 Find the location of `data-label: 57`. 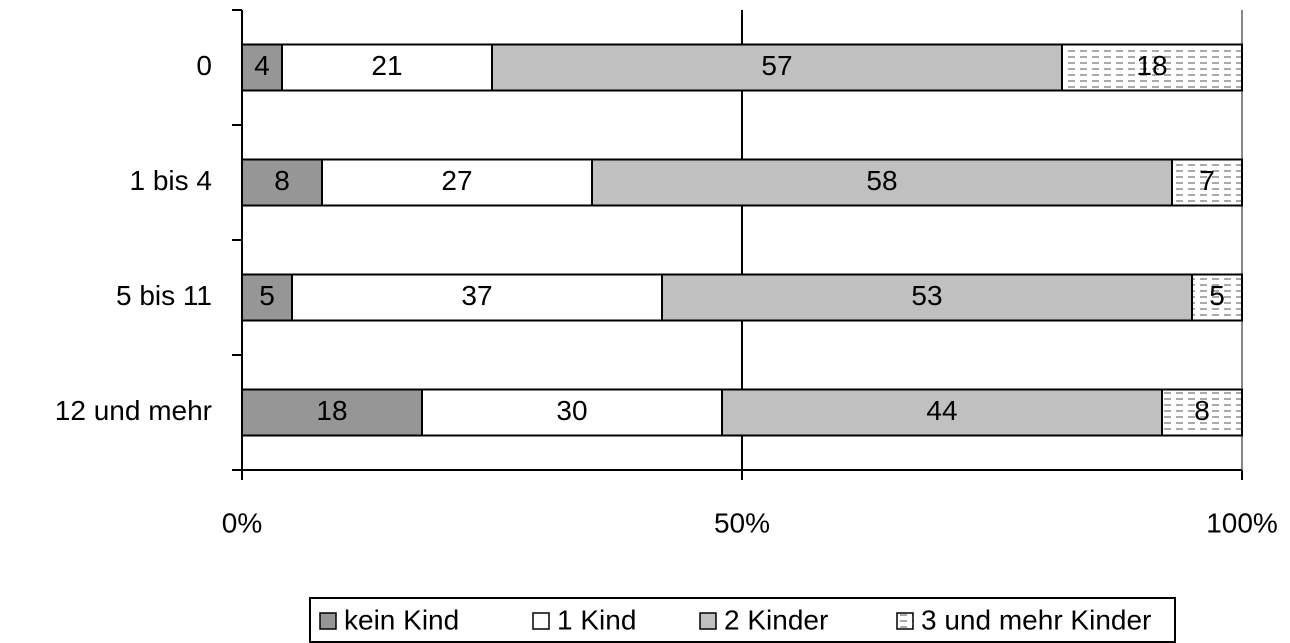

data-label: 57 is located at coordinates (776, 65).